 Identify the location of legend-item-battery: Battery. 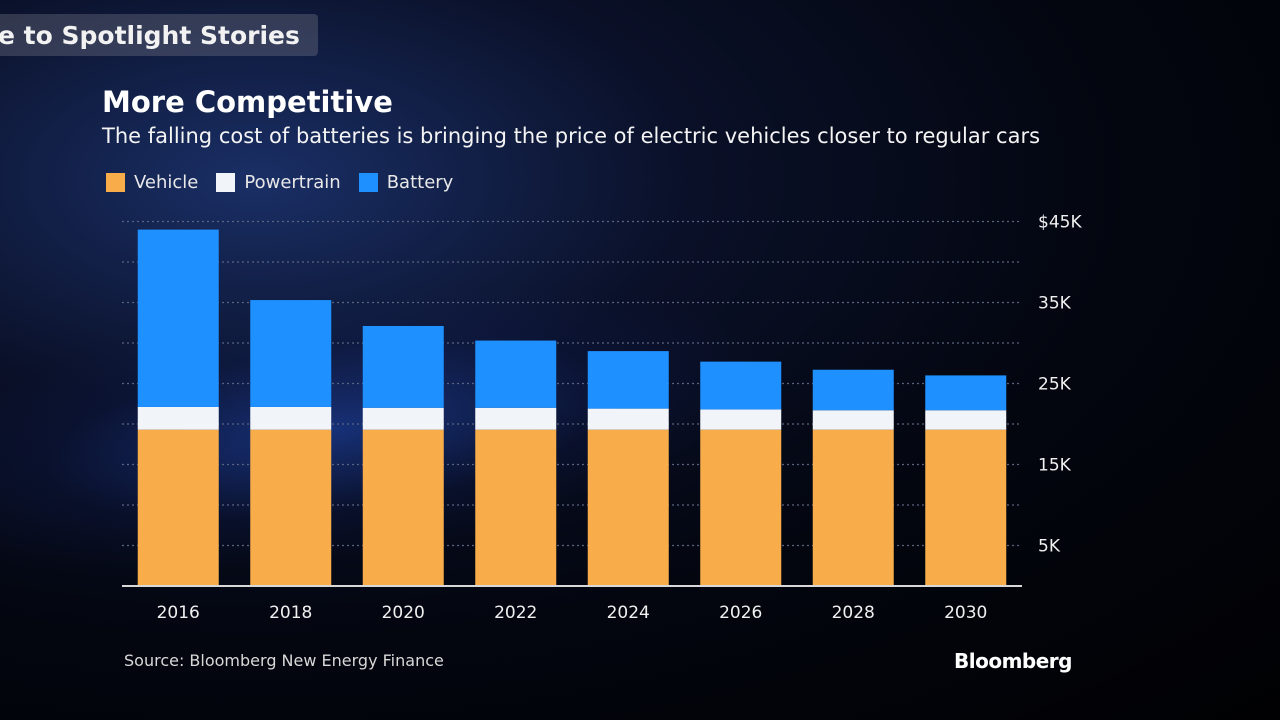
(406, 182).